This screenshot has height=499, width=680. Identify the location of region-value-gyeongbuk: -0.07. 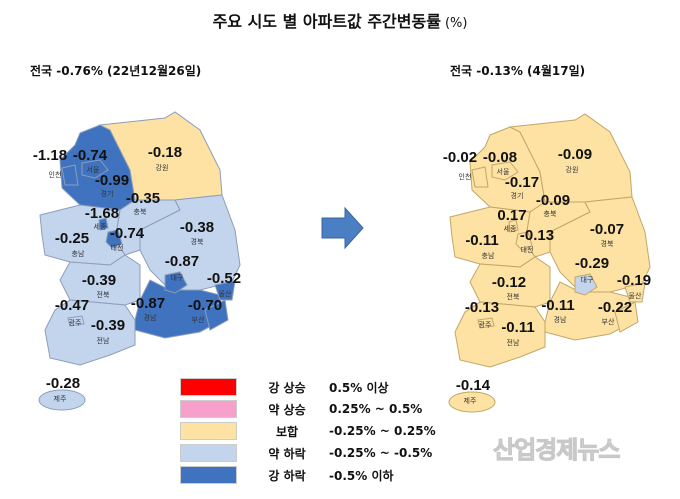
(607, 229).